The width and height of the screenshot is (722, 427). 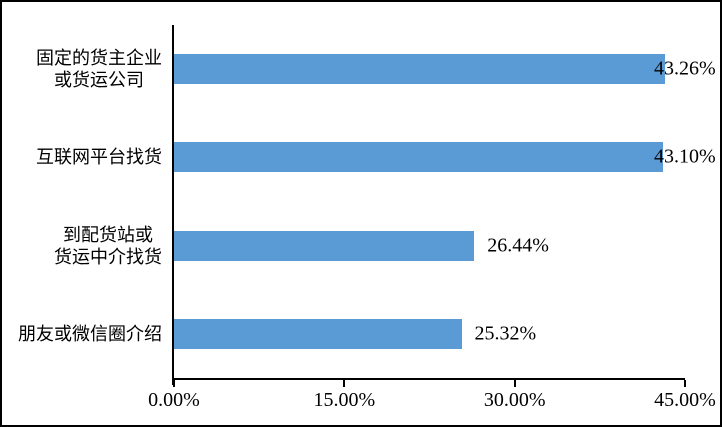 What do you see at coordinates (429, 379) in the screenshot?
I see `x-axis-line` at bounding box center [429, 379].